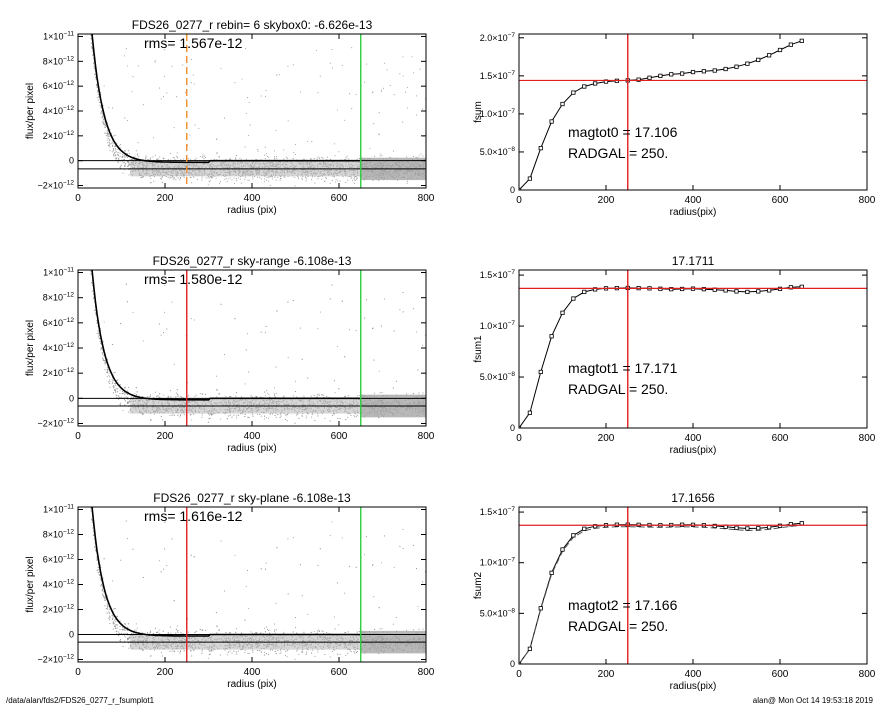 The image size is (885, 708). I want to click on x-tick-label: 600, so click(339, 198).